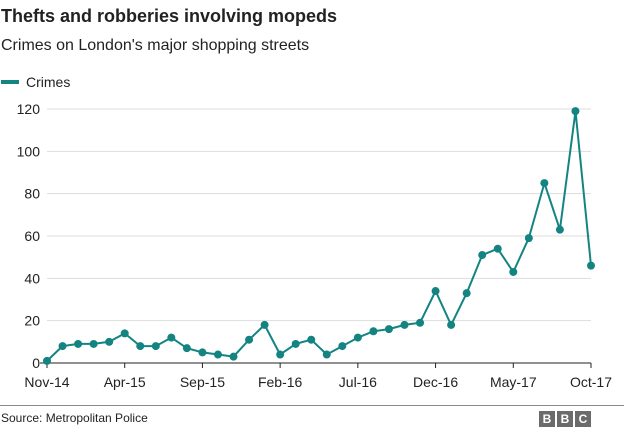 Image resolution: width=624 pixels, height=431 pixels. Describe the element at coordinates (435, 382) in the screenshot. I see `x-tick-label: Dec-16` at that location.